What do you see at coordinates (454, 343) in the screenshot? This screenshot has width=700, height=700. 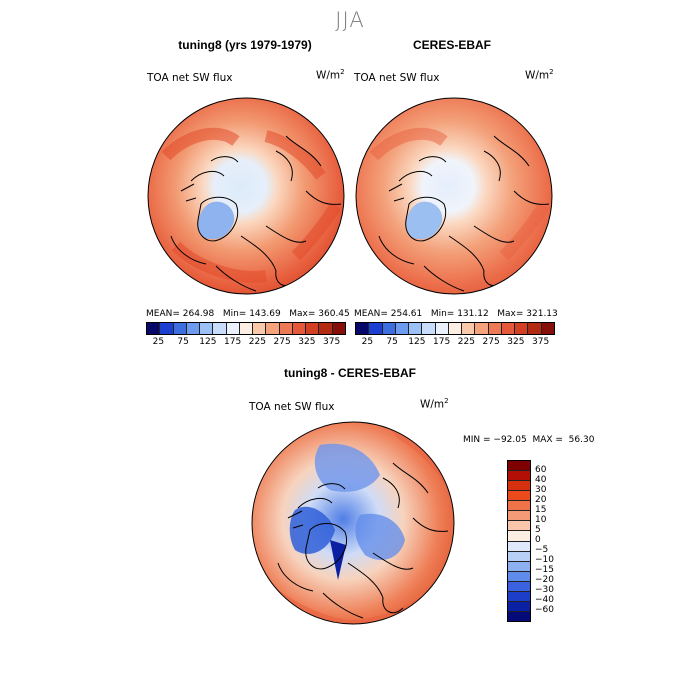 I see `panel-2-colorbar-ticks: 25 75 125 175 225 275 325 375` at bounding box center [454, 343].